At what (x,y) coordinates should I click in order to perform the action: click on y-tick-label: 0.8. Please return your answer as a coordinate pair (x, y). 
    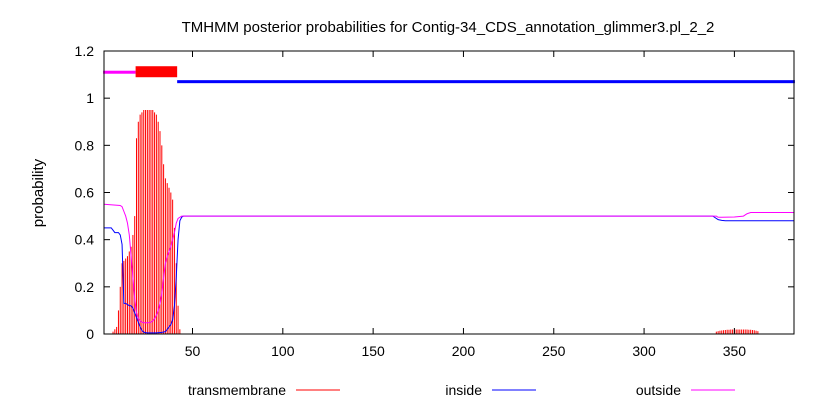
    Looking at the image, I should click on (85, 145).